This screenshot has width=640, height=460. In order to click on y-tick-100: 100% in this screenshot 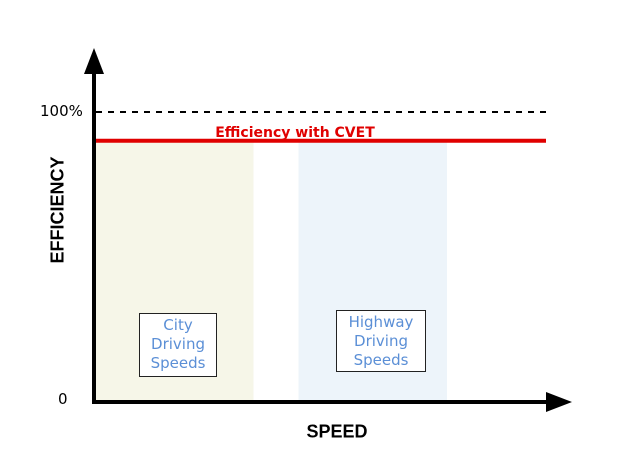, I will do `click(61, 111)`.